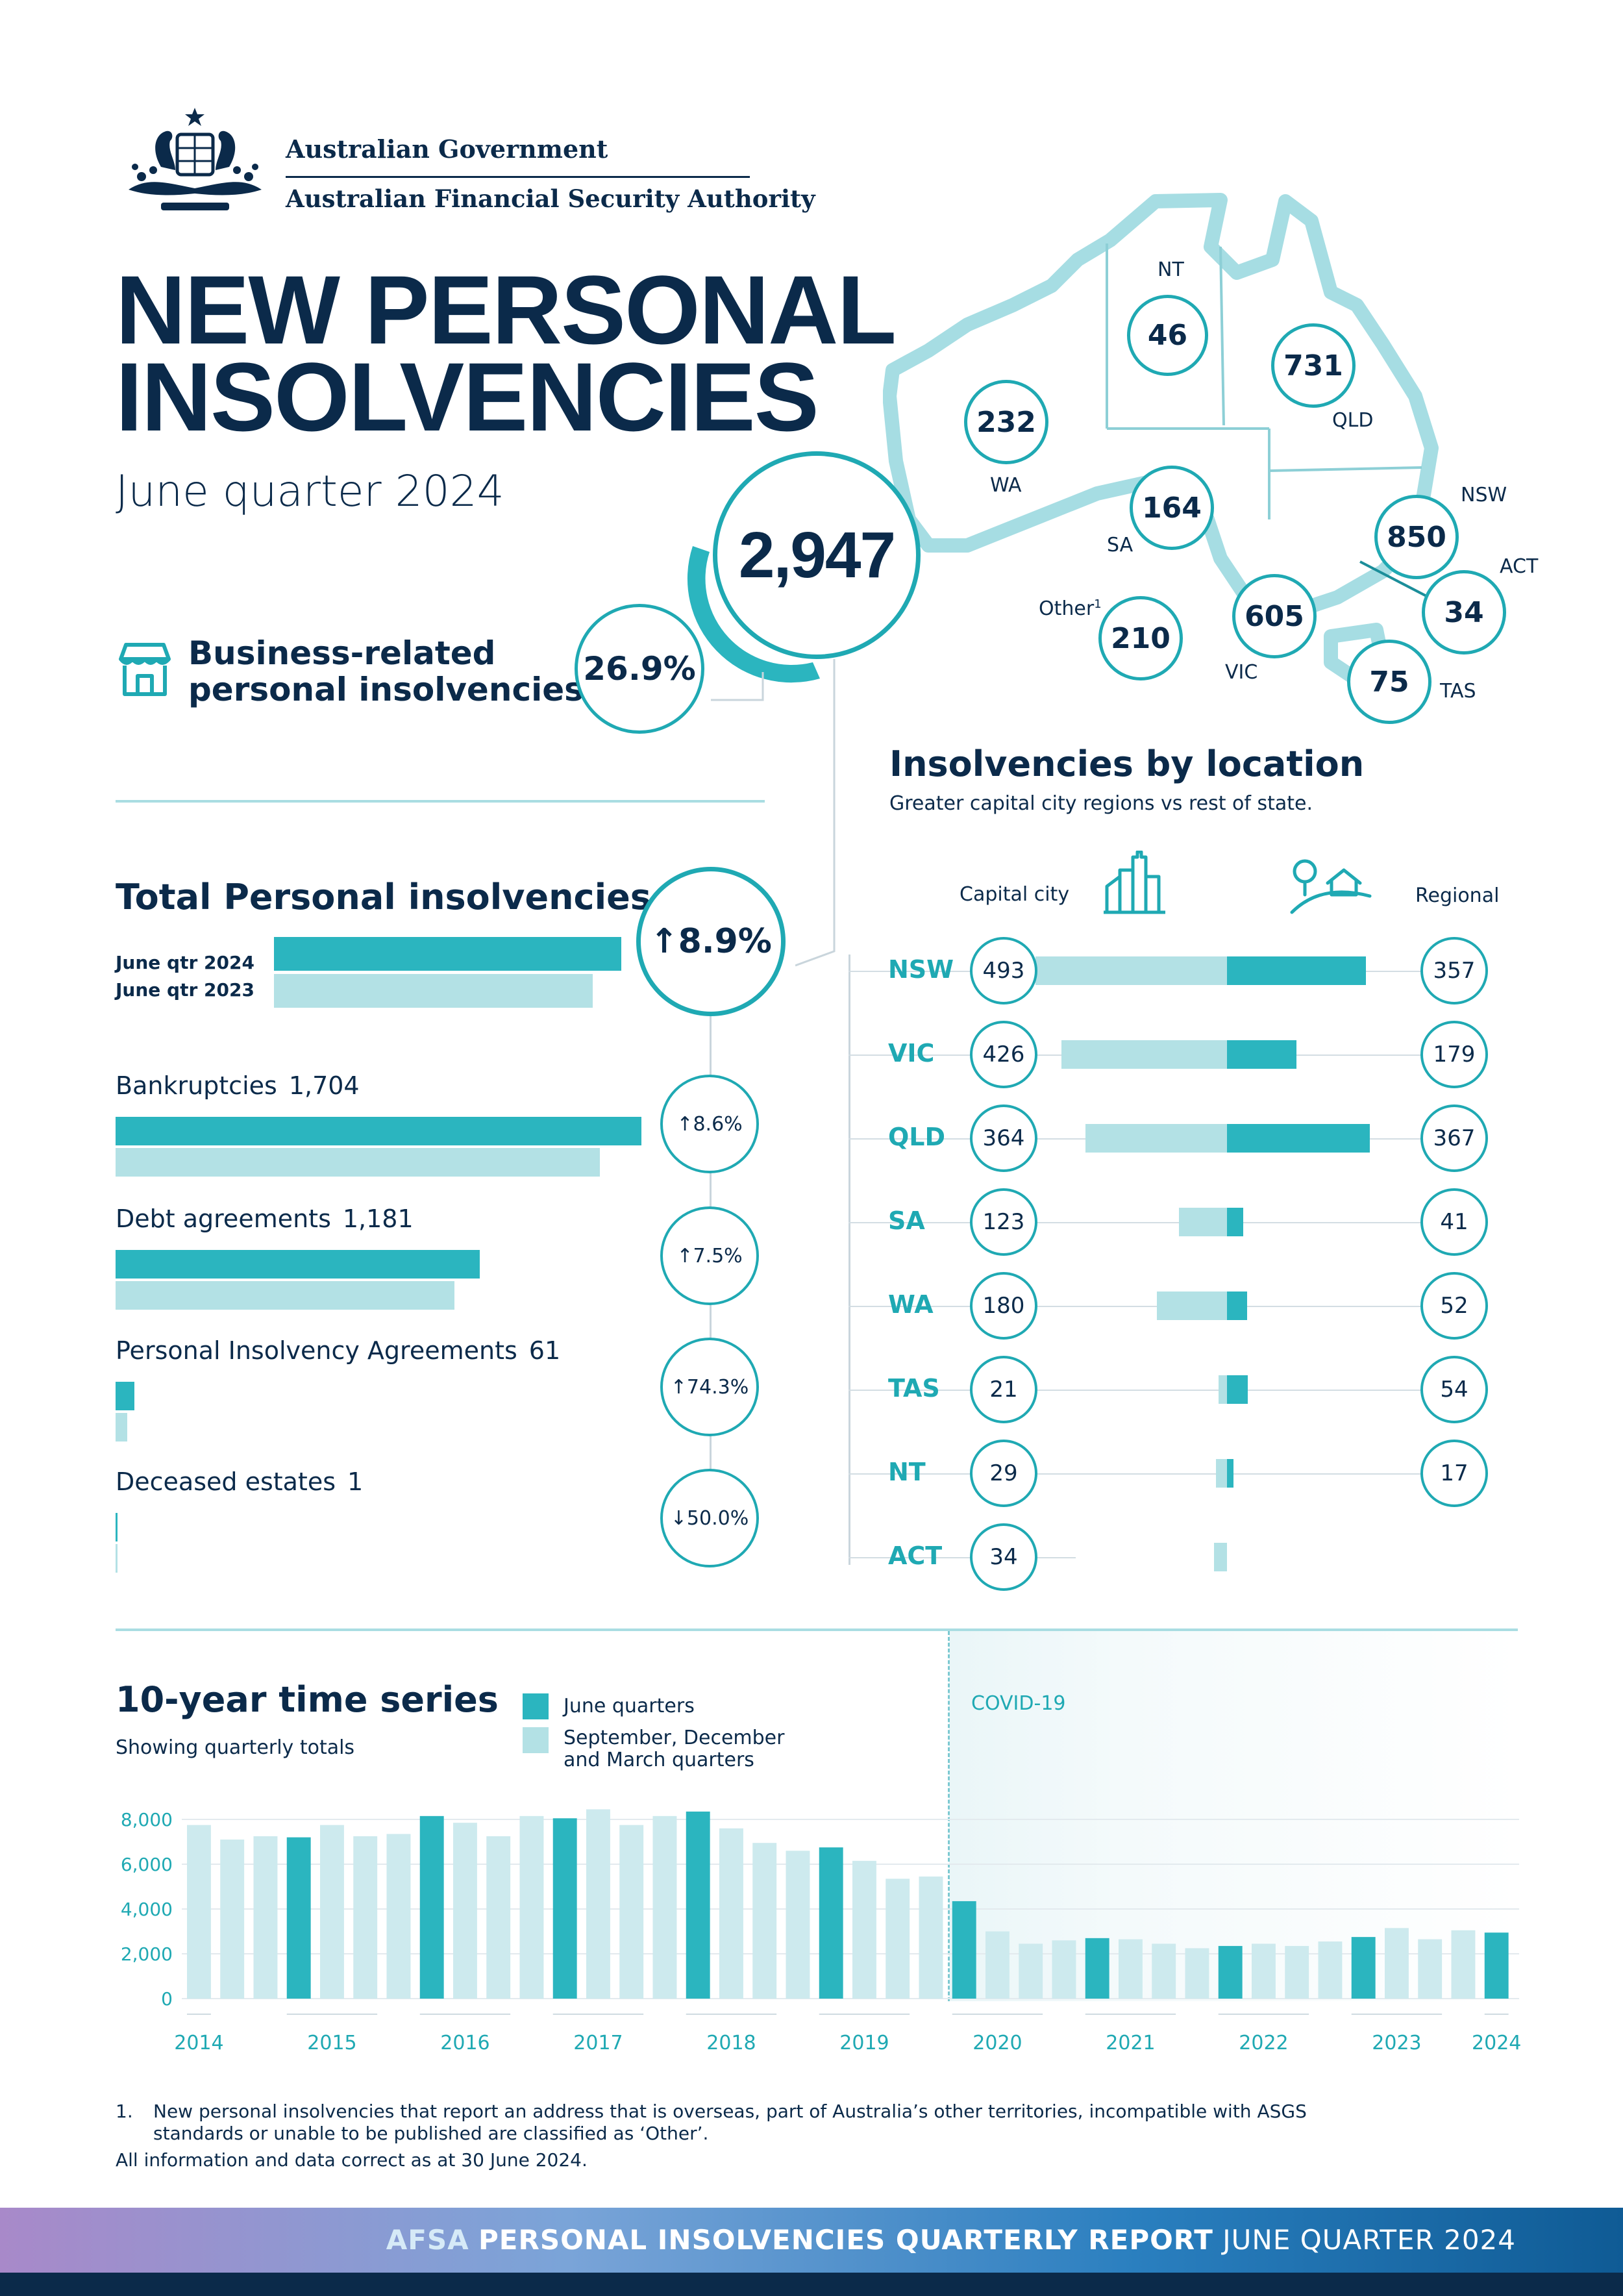 This screenshot has width=1623, height=2296. What do you see at coordinates (674, 1738) in the screenshot?
I see `legend-other-line-1: September, December` at bounding box center [674, 1738].